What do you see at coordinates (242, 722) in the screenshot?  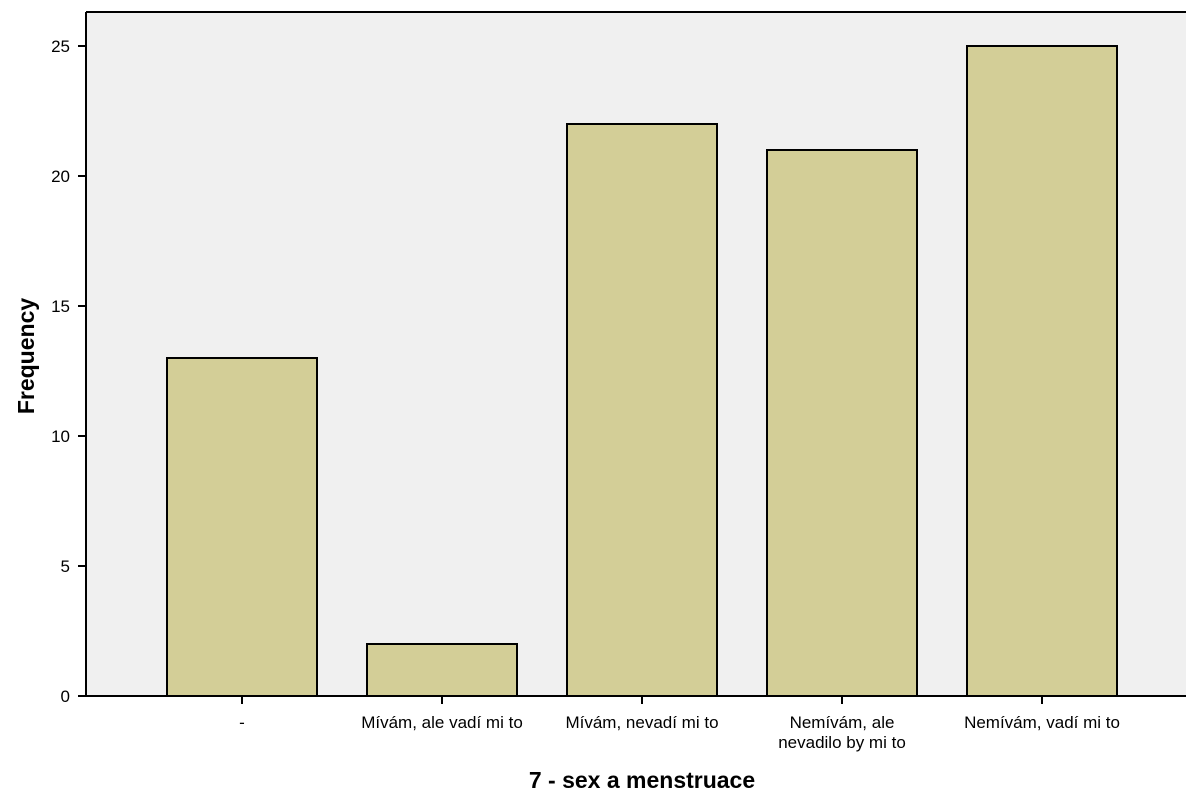 I see `x-tick-label: -` at bounding box center [242, 722].